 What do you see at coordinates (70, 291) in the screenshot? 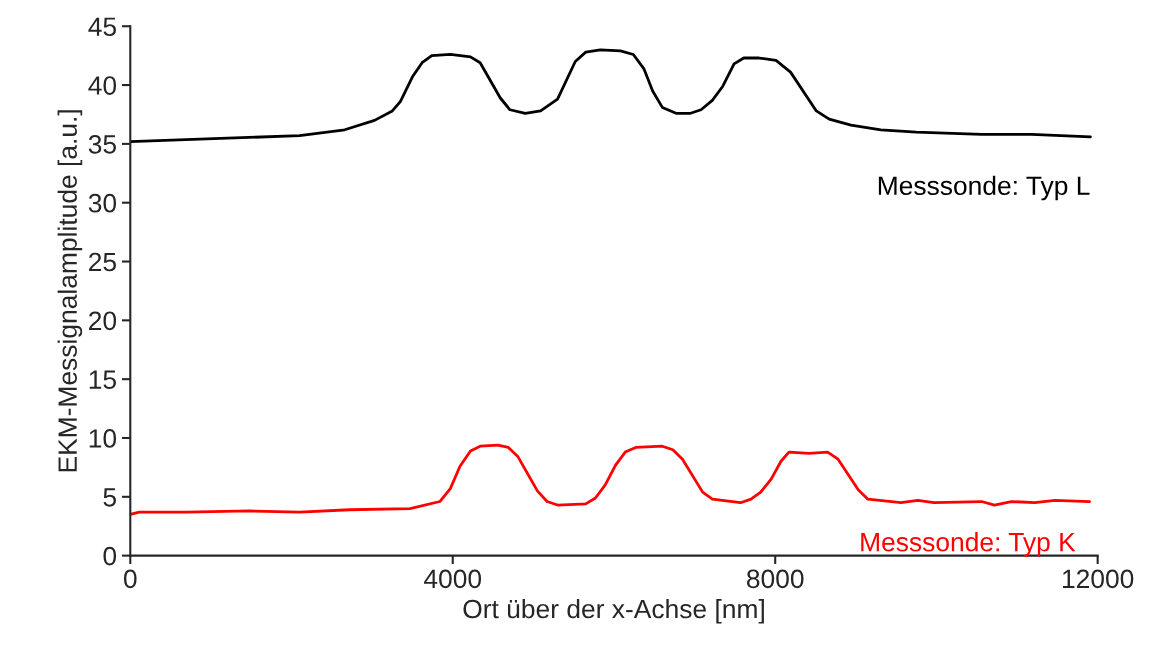
I see `y-axis-title: EKM-Messignalamplitude [a.u.]` at bounding box center [70, 291].